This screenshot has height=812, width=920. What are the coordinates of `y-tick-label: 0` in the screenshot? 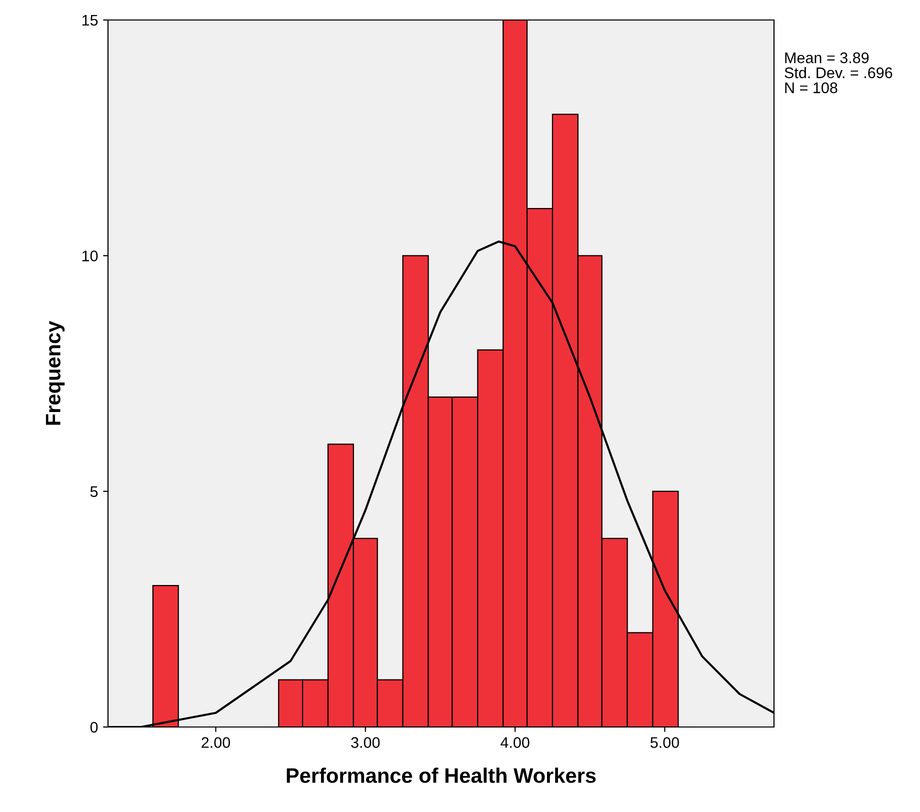 It's located at (94, 727).